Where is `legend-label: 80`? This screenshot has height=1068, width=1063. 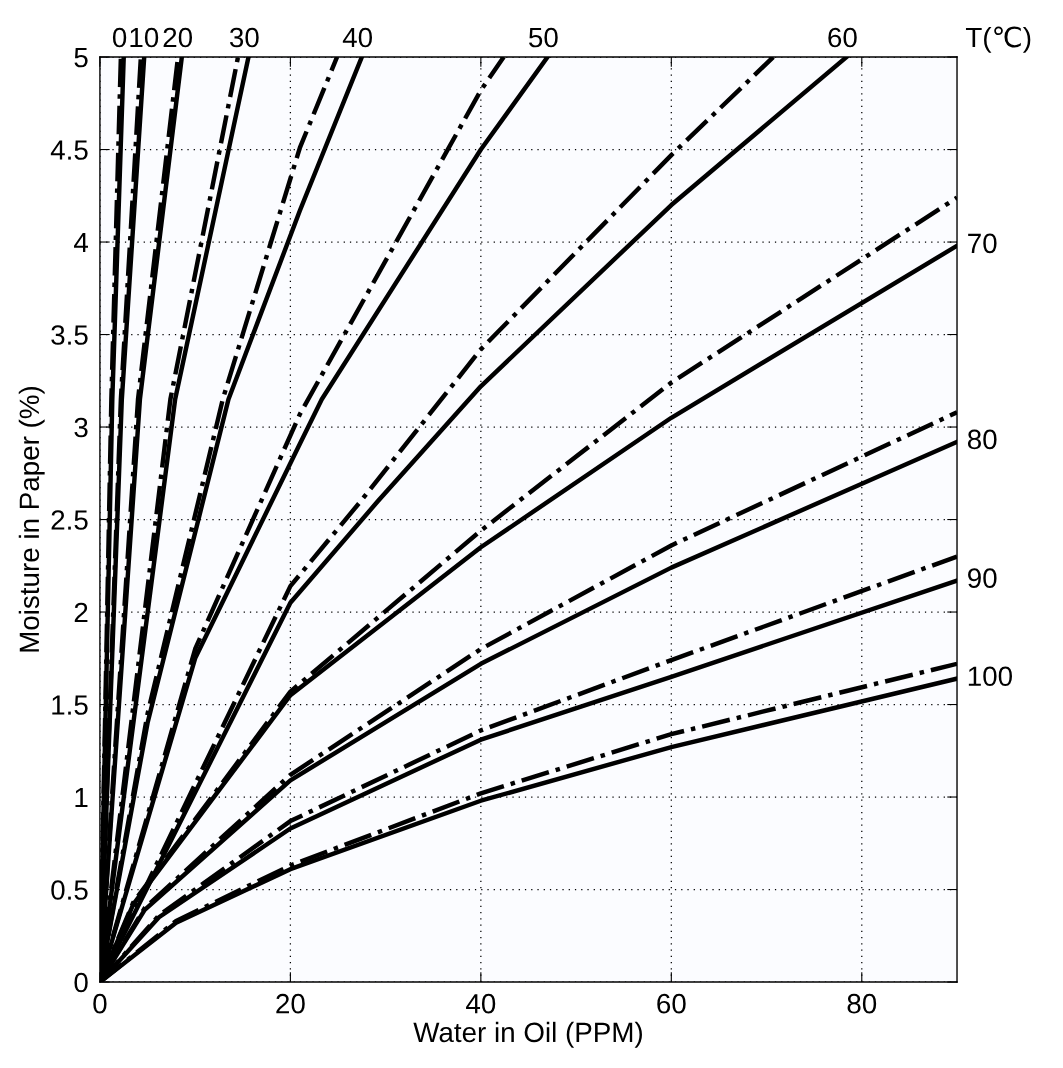 legend-label: 80 is located at coordinates (982, 439).